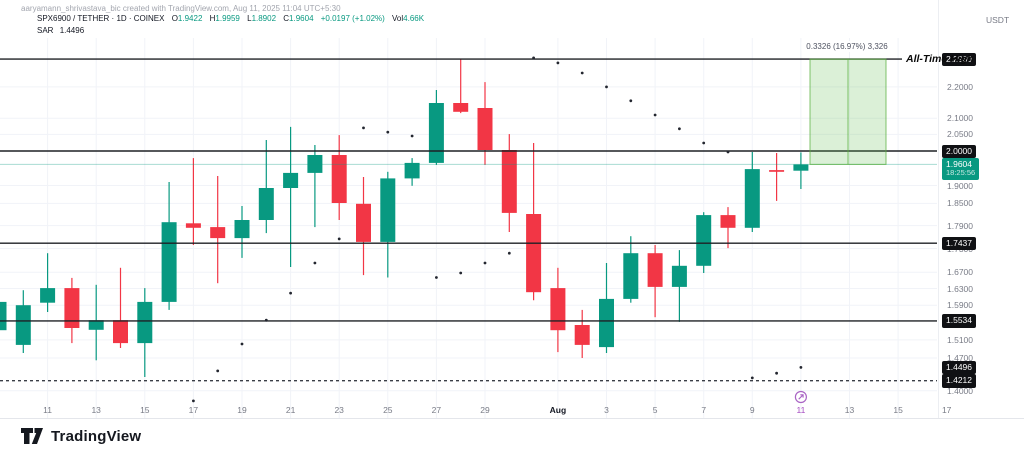  What do you see at coordinates (190, 18) in the screenshot?
I see `open-value: 1.9422` at bounding box center [190, 18].